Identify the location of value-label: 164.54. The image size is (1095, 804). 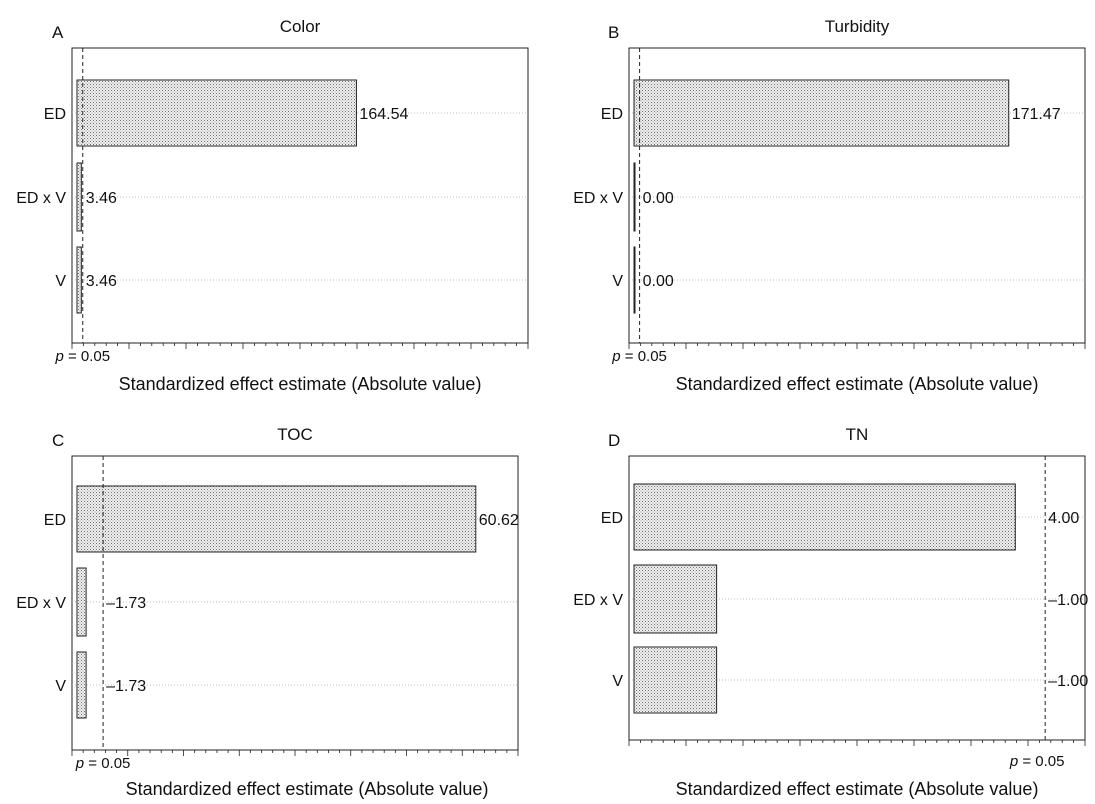
(383, 114).